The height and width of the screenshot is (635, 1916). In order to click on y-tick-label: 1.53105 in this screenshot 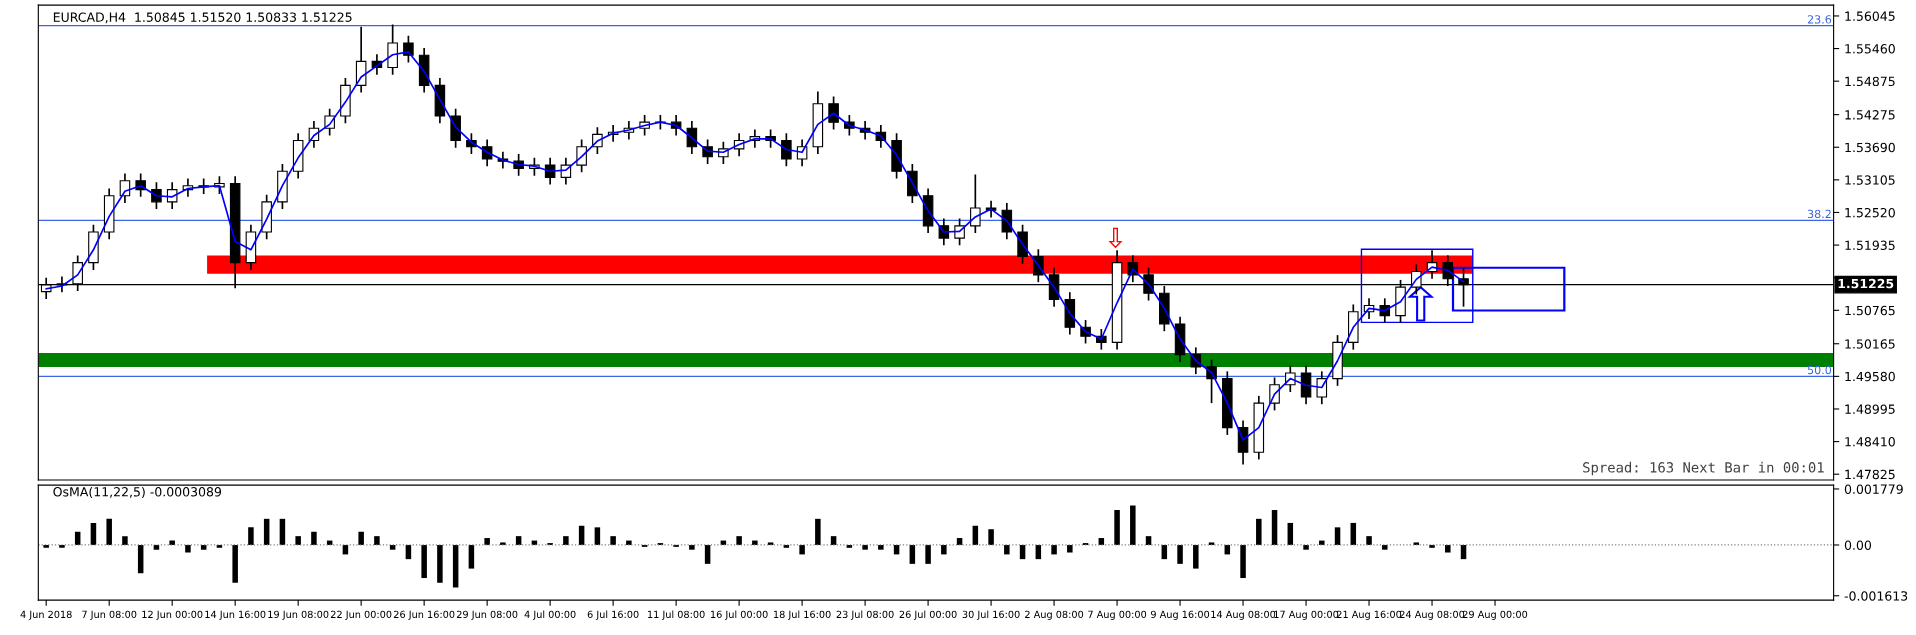, I will do `click(1870, 180)`.